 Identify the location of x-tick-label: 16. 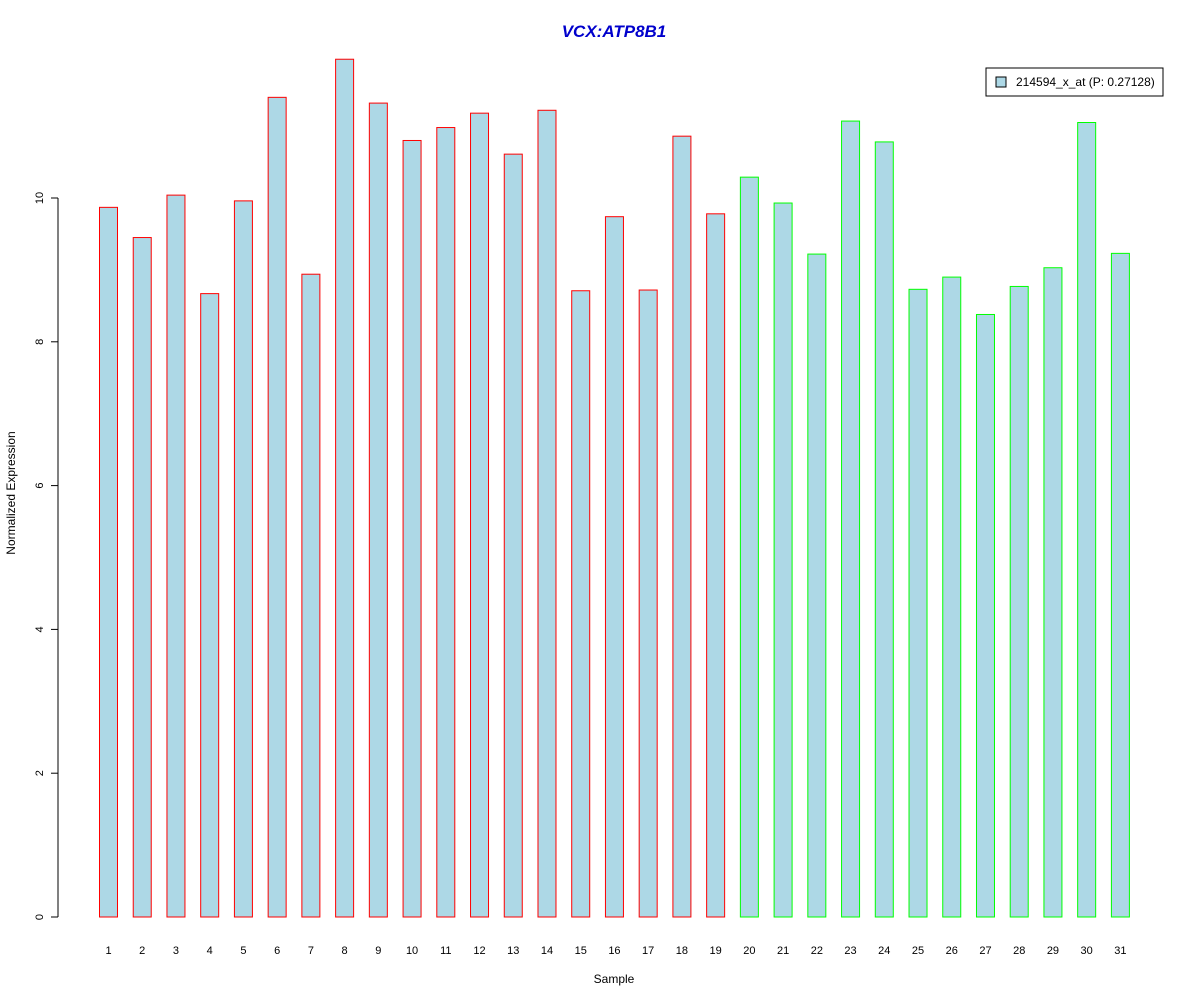
(614, 951).